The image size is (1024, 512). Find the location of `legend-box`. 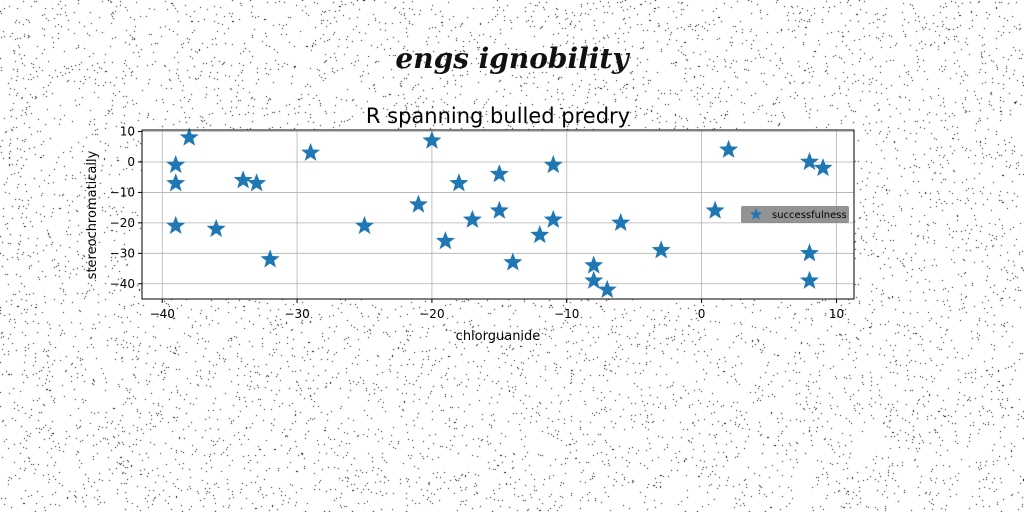

legend-box is located at coordinates (795, 214).